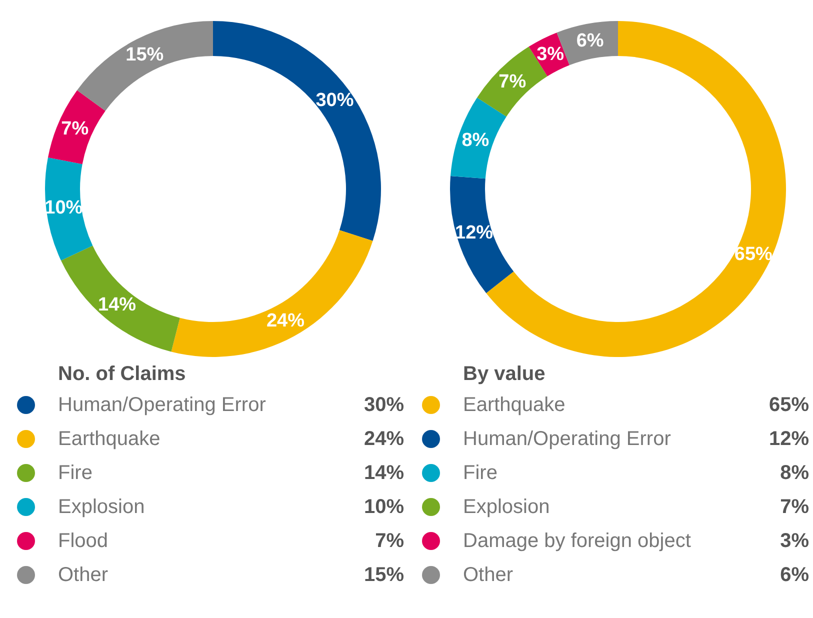 Image resolution: width=813 pixels, height=618 pixels. What do you see at coordinates (788, 439) in the screenshot?
I see `text: 12%` at bounding box center [788, 439].